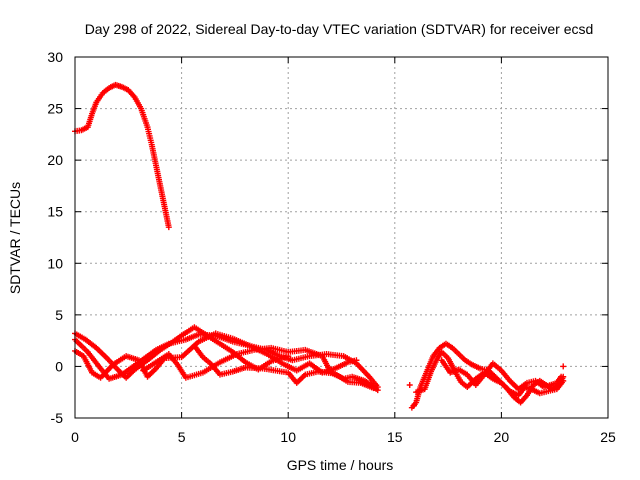 This screenshot has width=640, height=480. Describe the element at coordinates (59, 366) in the screenshot. I see `y-tick-label: 0` at that location.